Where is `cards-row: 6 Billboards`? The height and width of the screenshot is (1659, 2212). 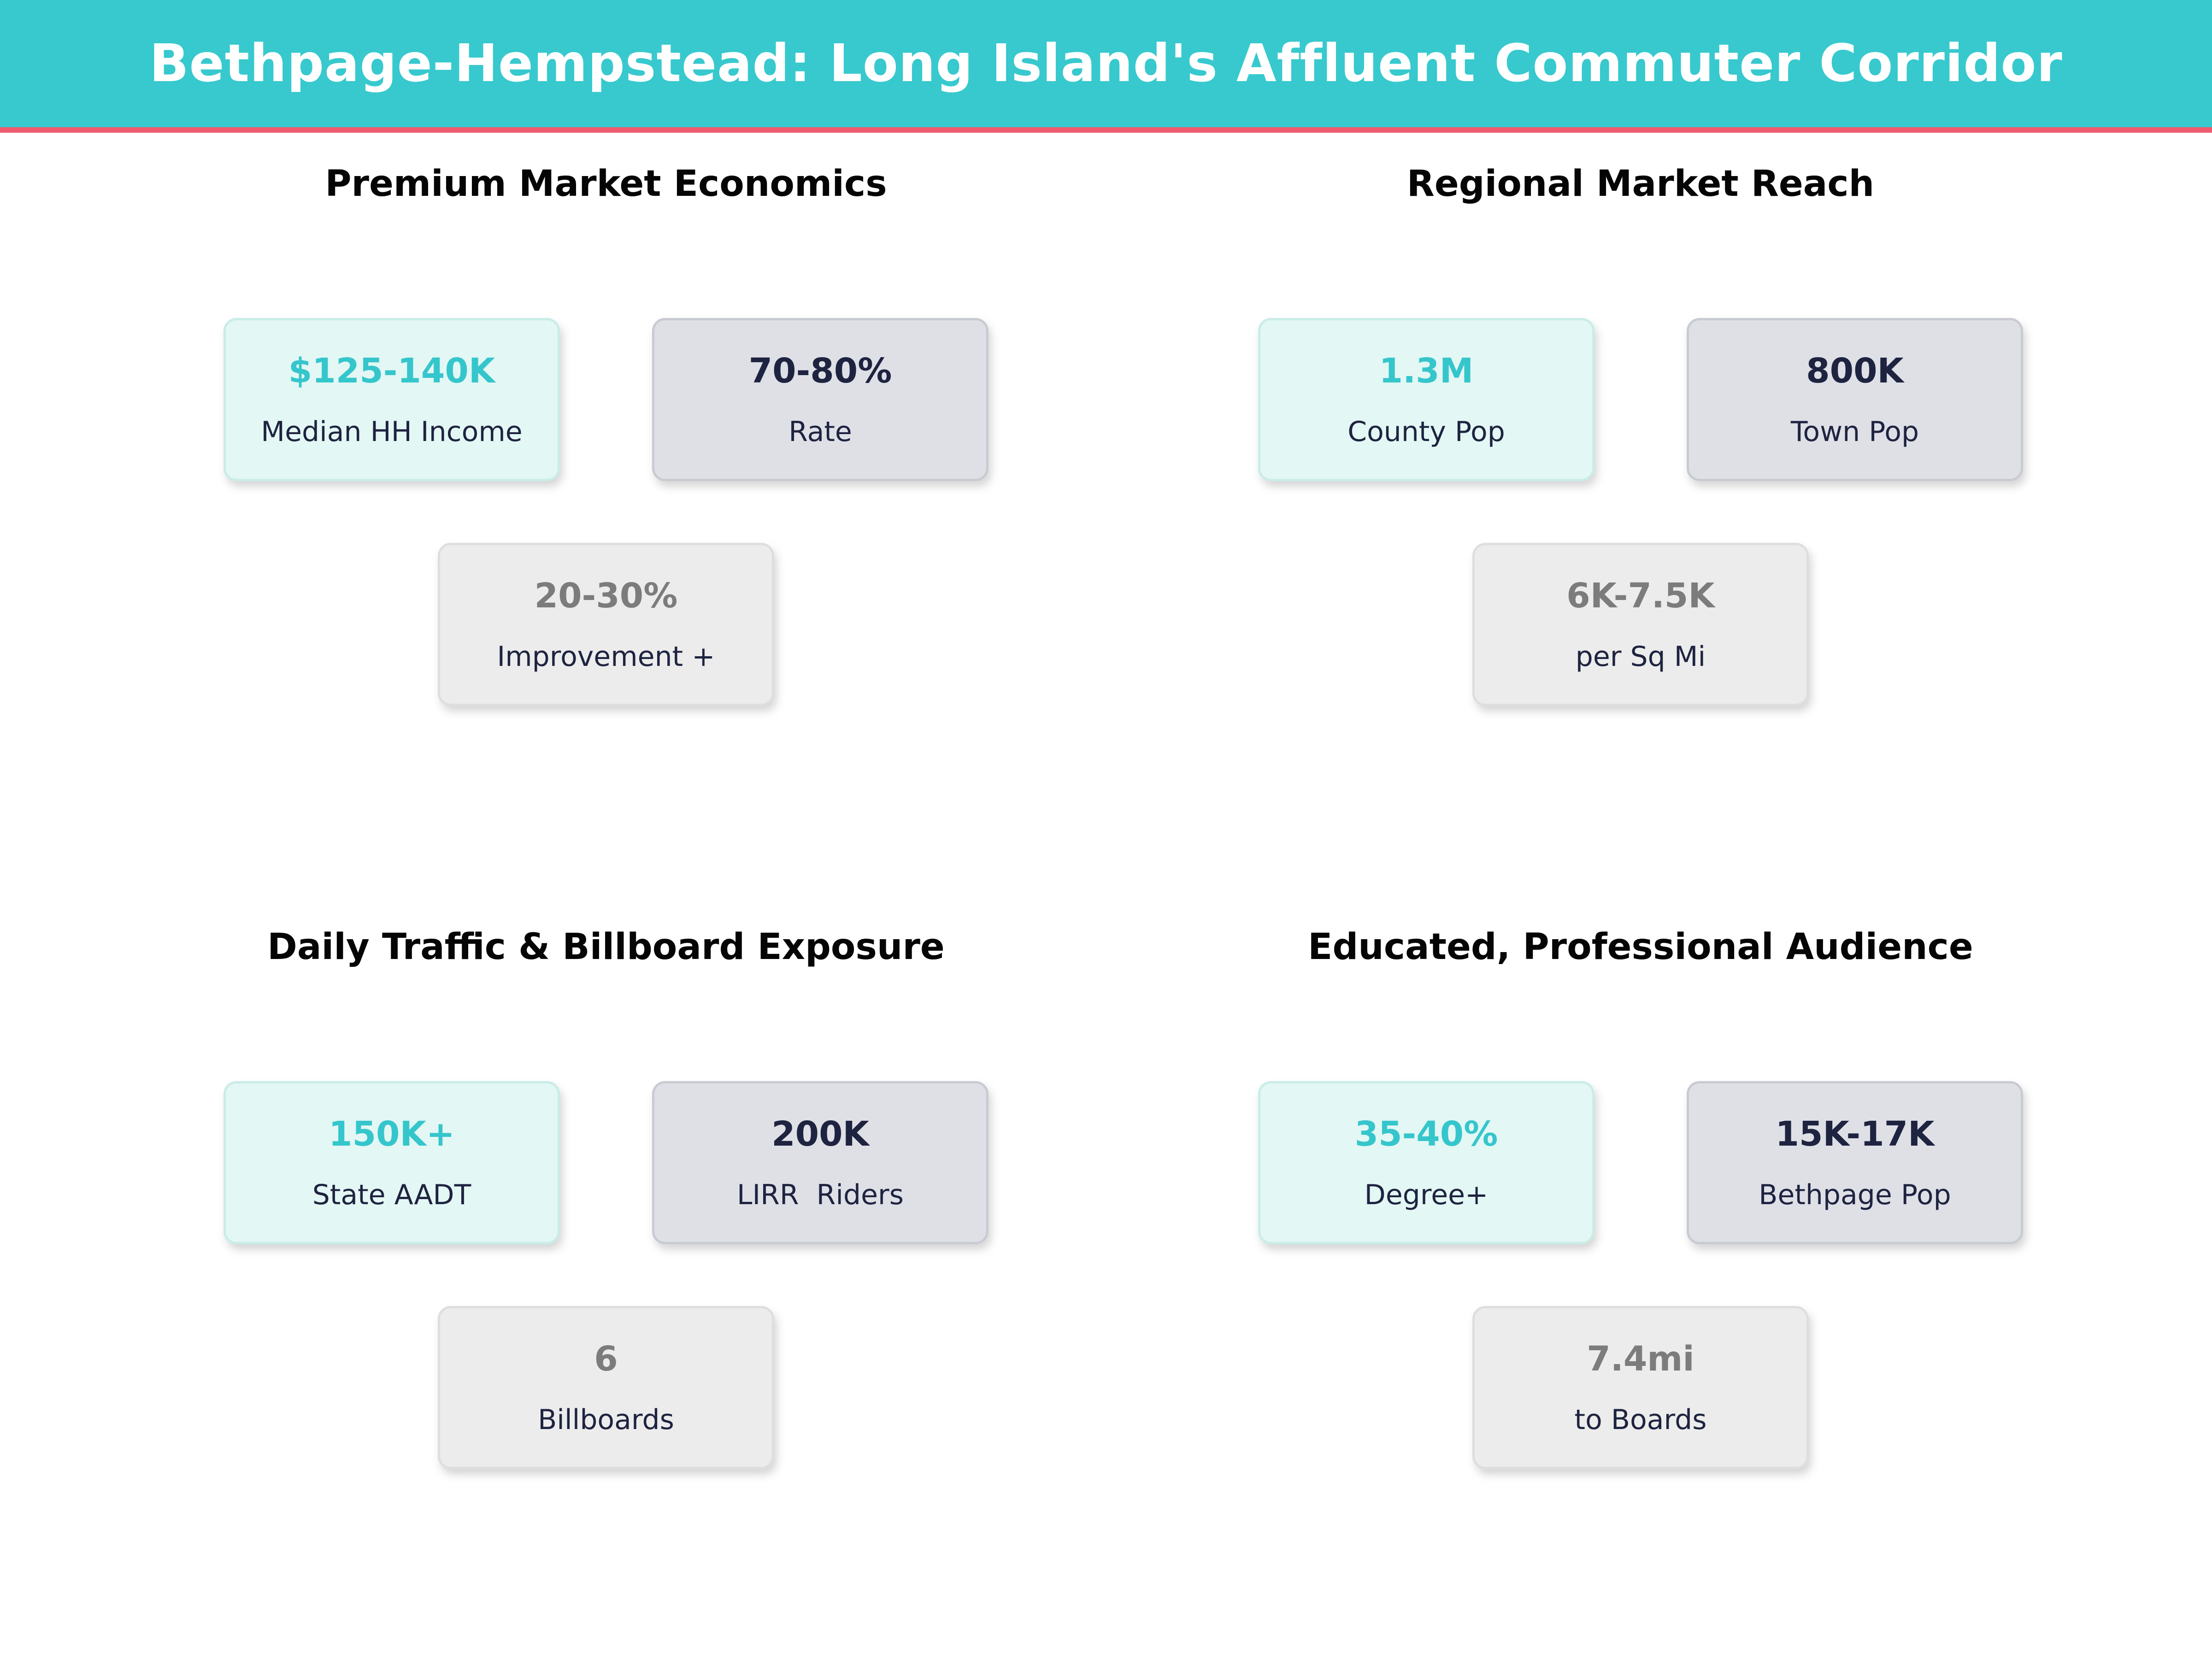 cards-row: 6 Billboards is located at coordinates (606, 1387).